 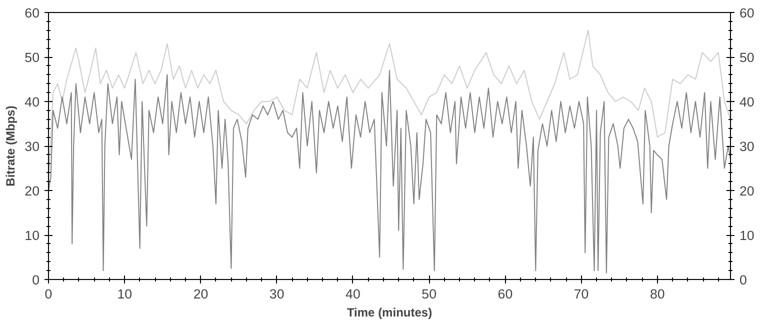 I want to click on x-axis-title: Time (minutes), so click(x=389, y=313).